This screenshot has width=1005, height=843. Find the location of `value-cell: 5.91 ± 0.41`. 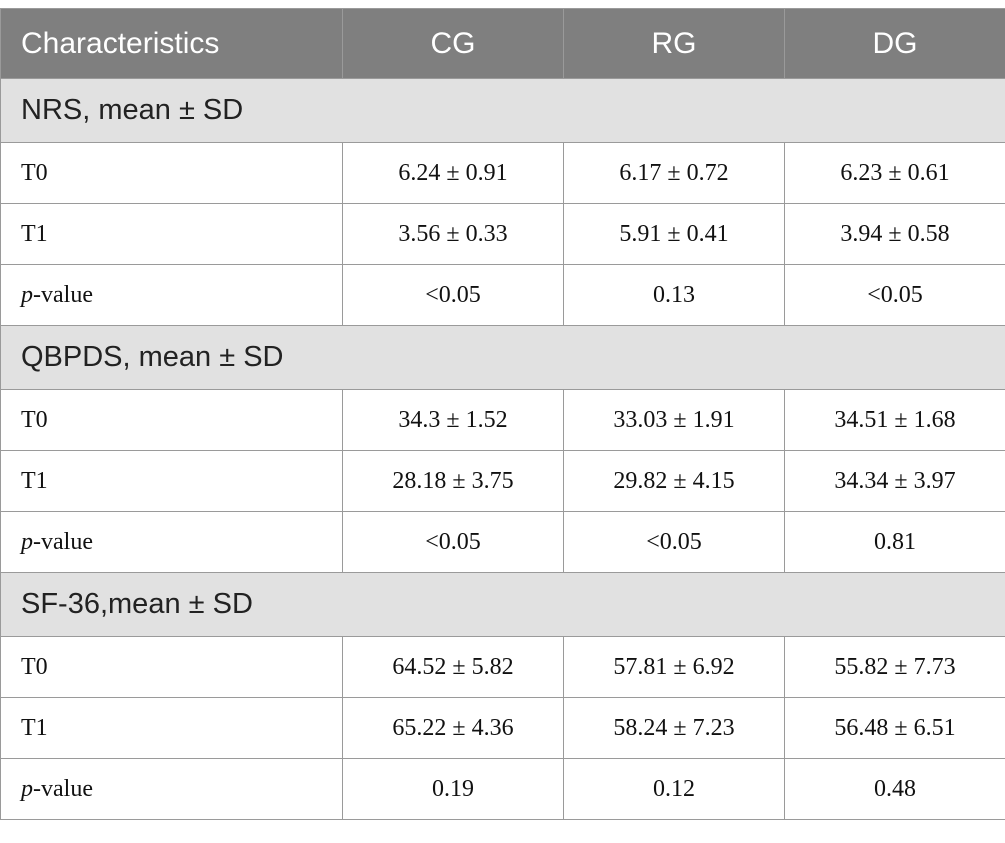

value-cell: 5.91 ± 0.41 is located at coordinates (674, 234).